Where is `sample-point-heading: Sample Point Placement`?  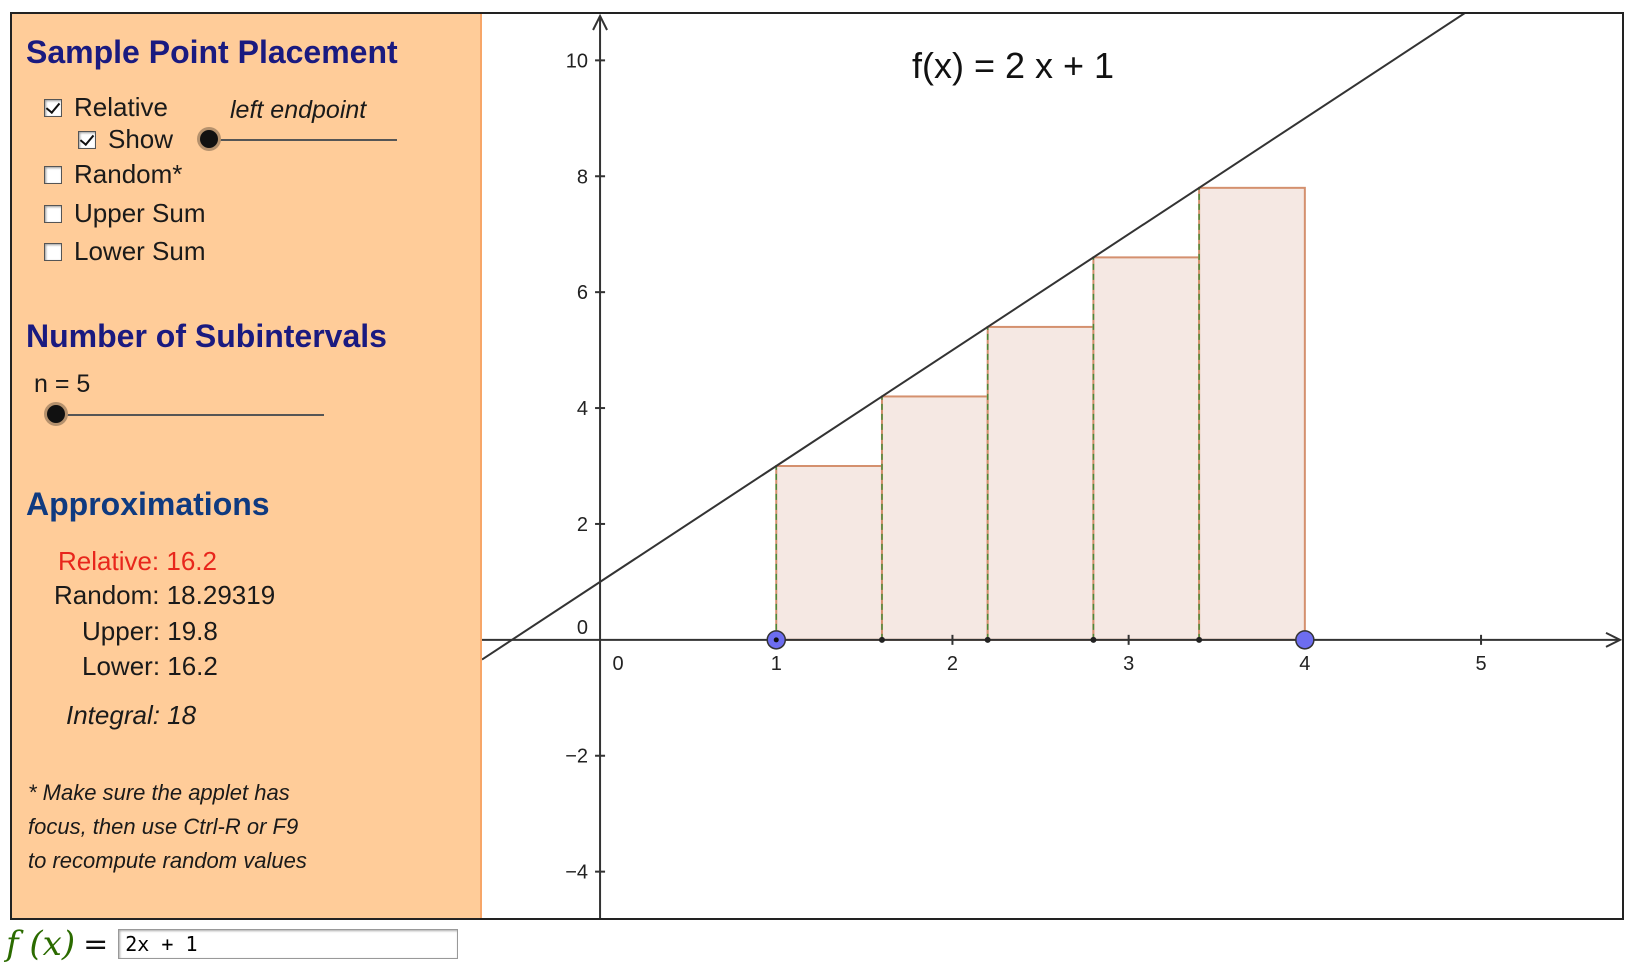 sample-point-heading: Sample Point Placement is located at coordinates (212, 52).